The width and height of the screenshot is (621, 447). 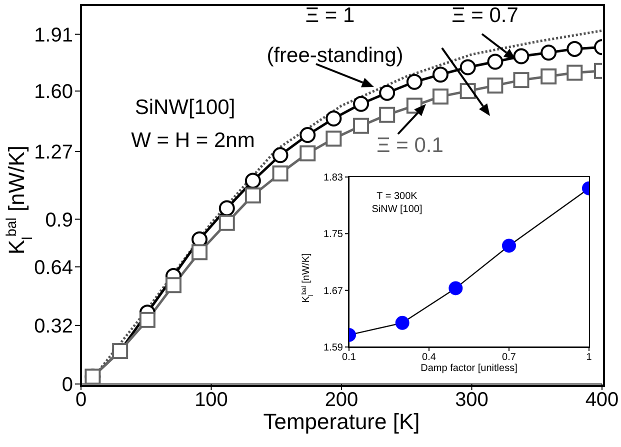 What do you see at coordinates (471, 400) in the screenshot?
I see `x-tick-label: 300` at bounding box center [471, 400].